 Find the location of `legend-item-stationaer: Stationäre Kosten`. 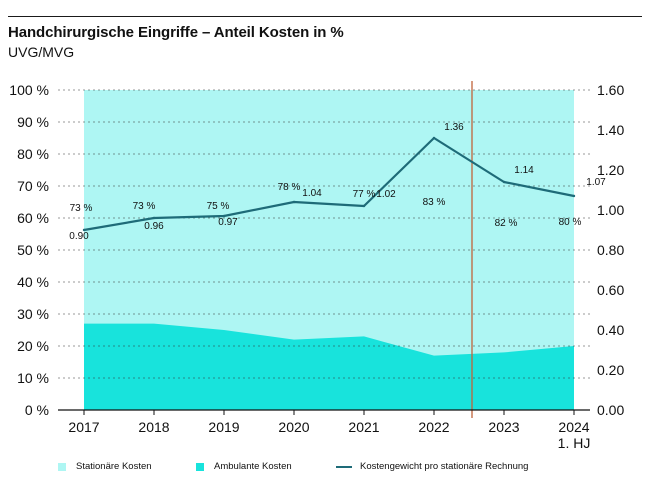

legend-item-stationaer: Stationäre Kosten is located at coordinates (105, 466).